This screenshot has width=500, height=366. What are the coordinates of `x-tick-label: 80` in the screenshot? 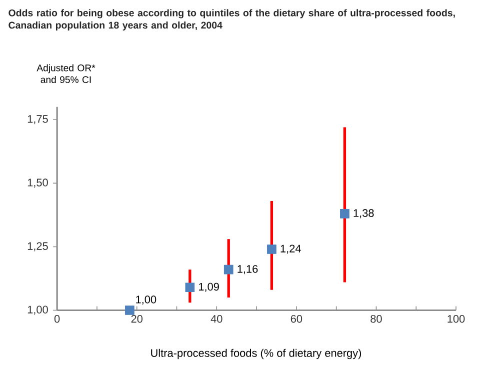 It's located at (376, 318).